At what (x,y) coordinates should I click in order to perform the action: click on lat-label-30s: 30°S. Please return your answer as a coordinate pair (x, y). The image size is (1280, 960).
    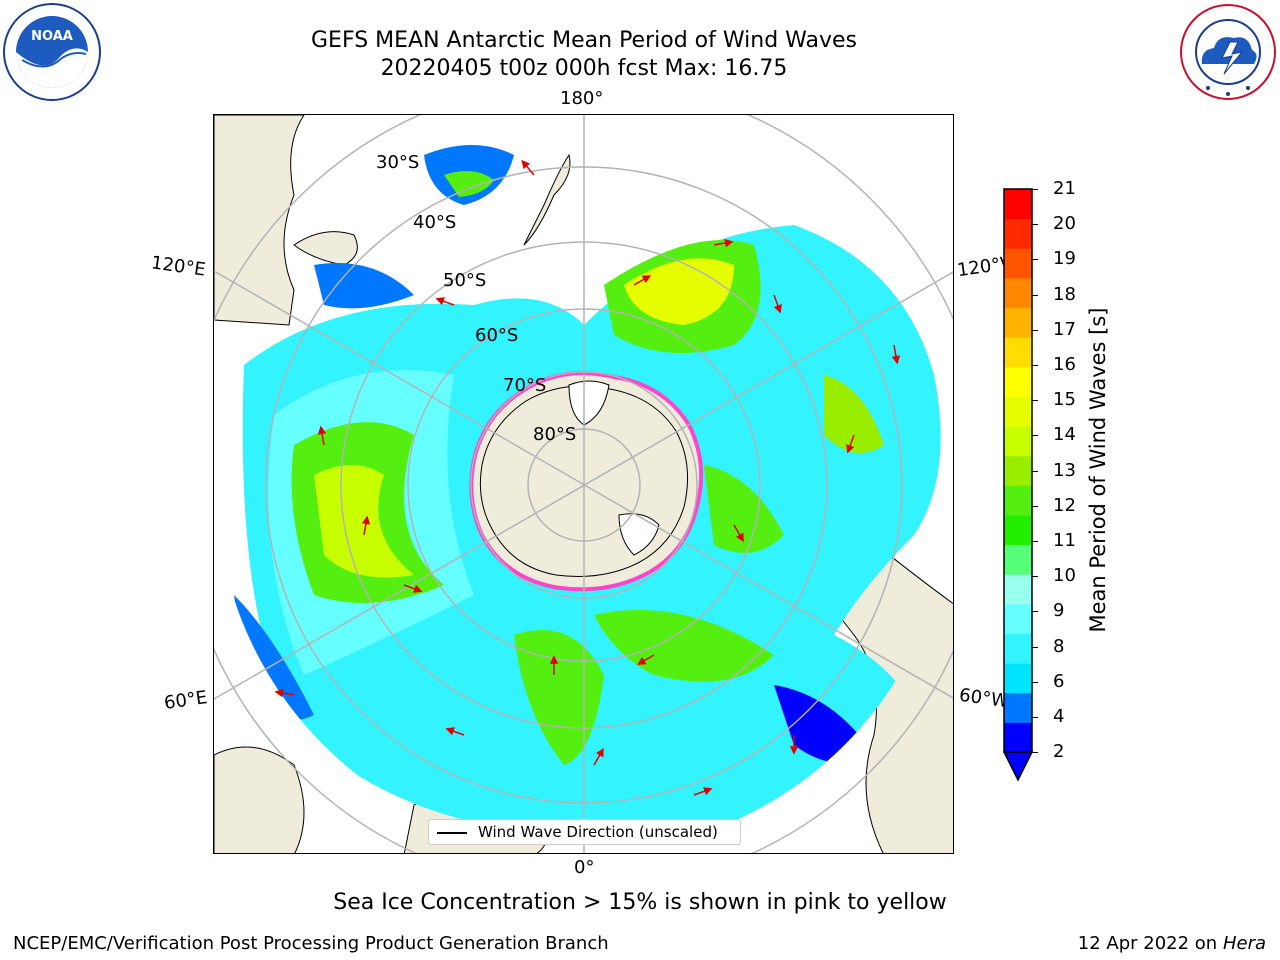
    Looking at the image, I should click on (398, 162).